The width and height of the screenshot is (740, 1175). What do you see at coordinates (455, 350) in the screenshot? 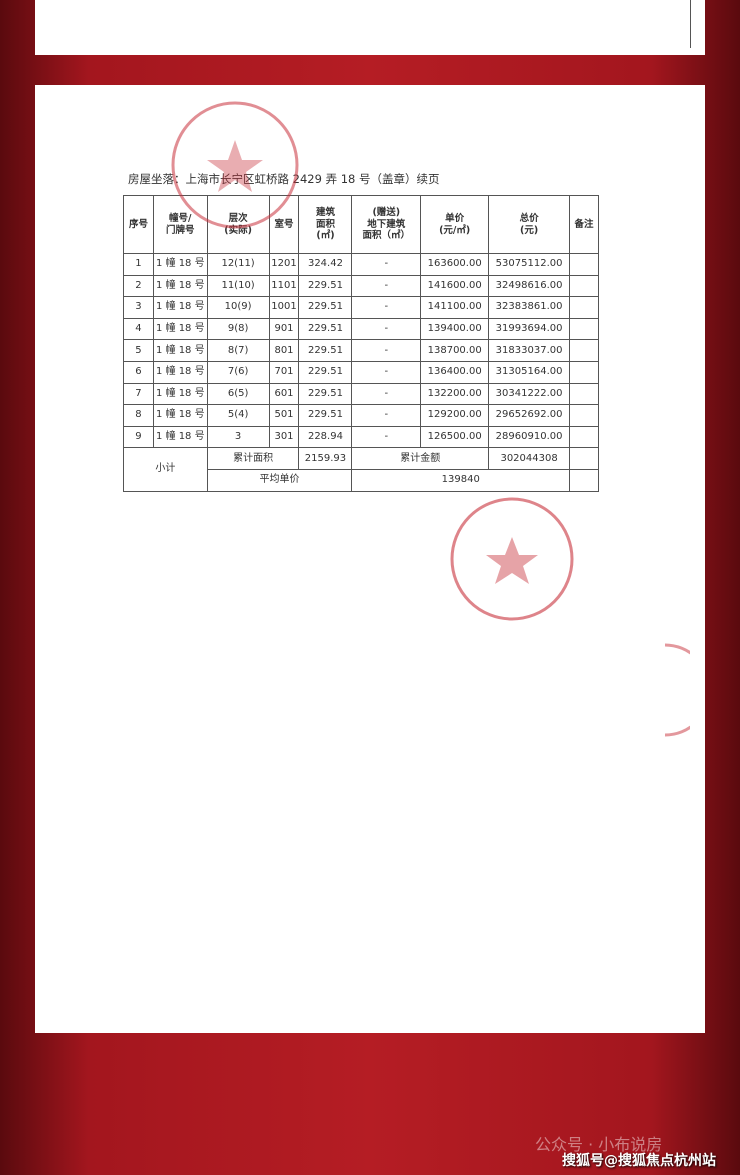
I see `table-cell: 138700.00` at bounding box center [455, 350].